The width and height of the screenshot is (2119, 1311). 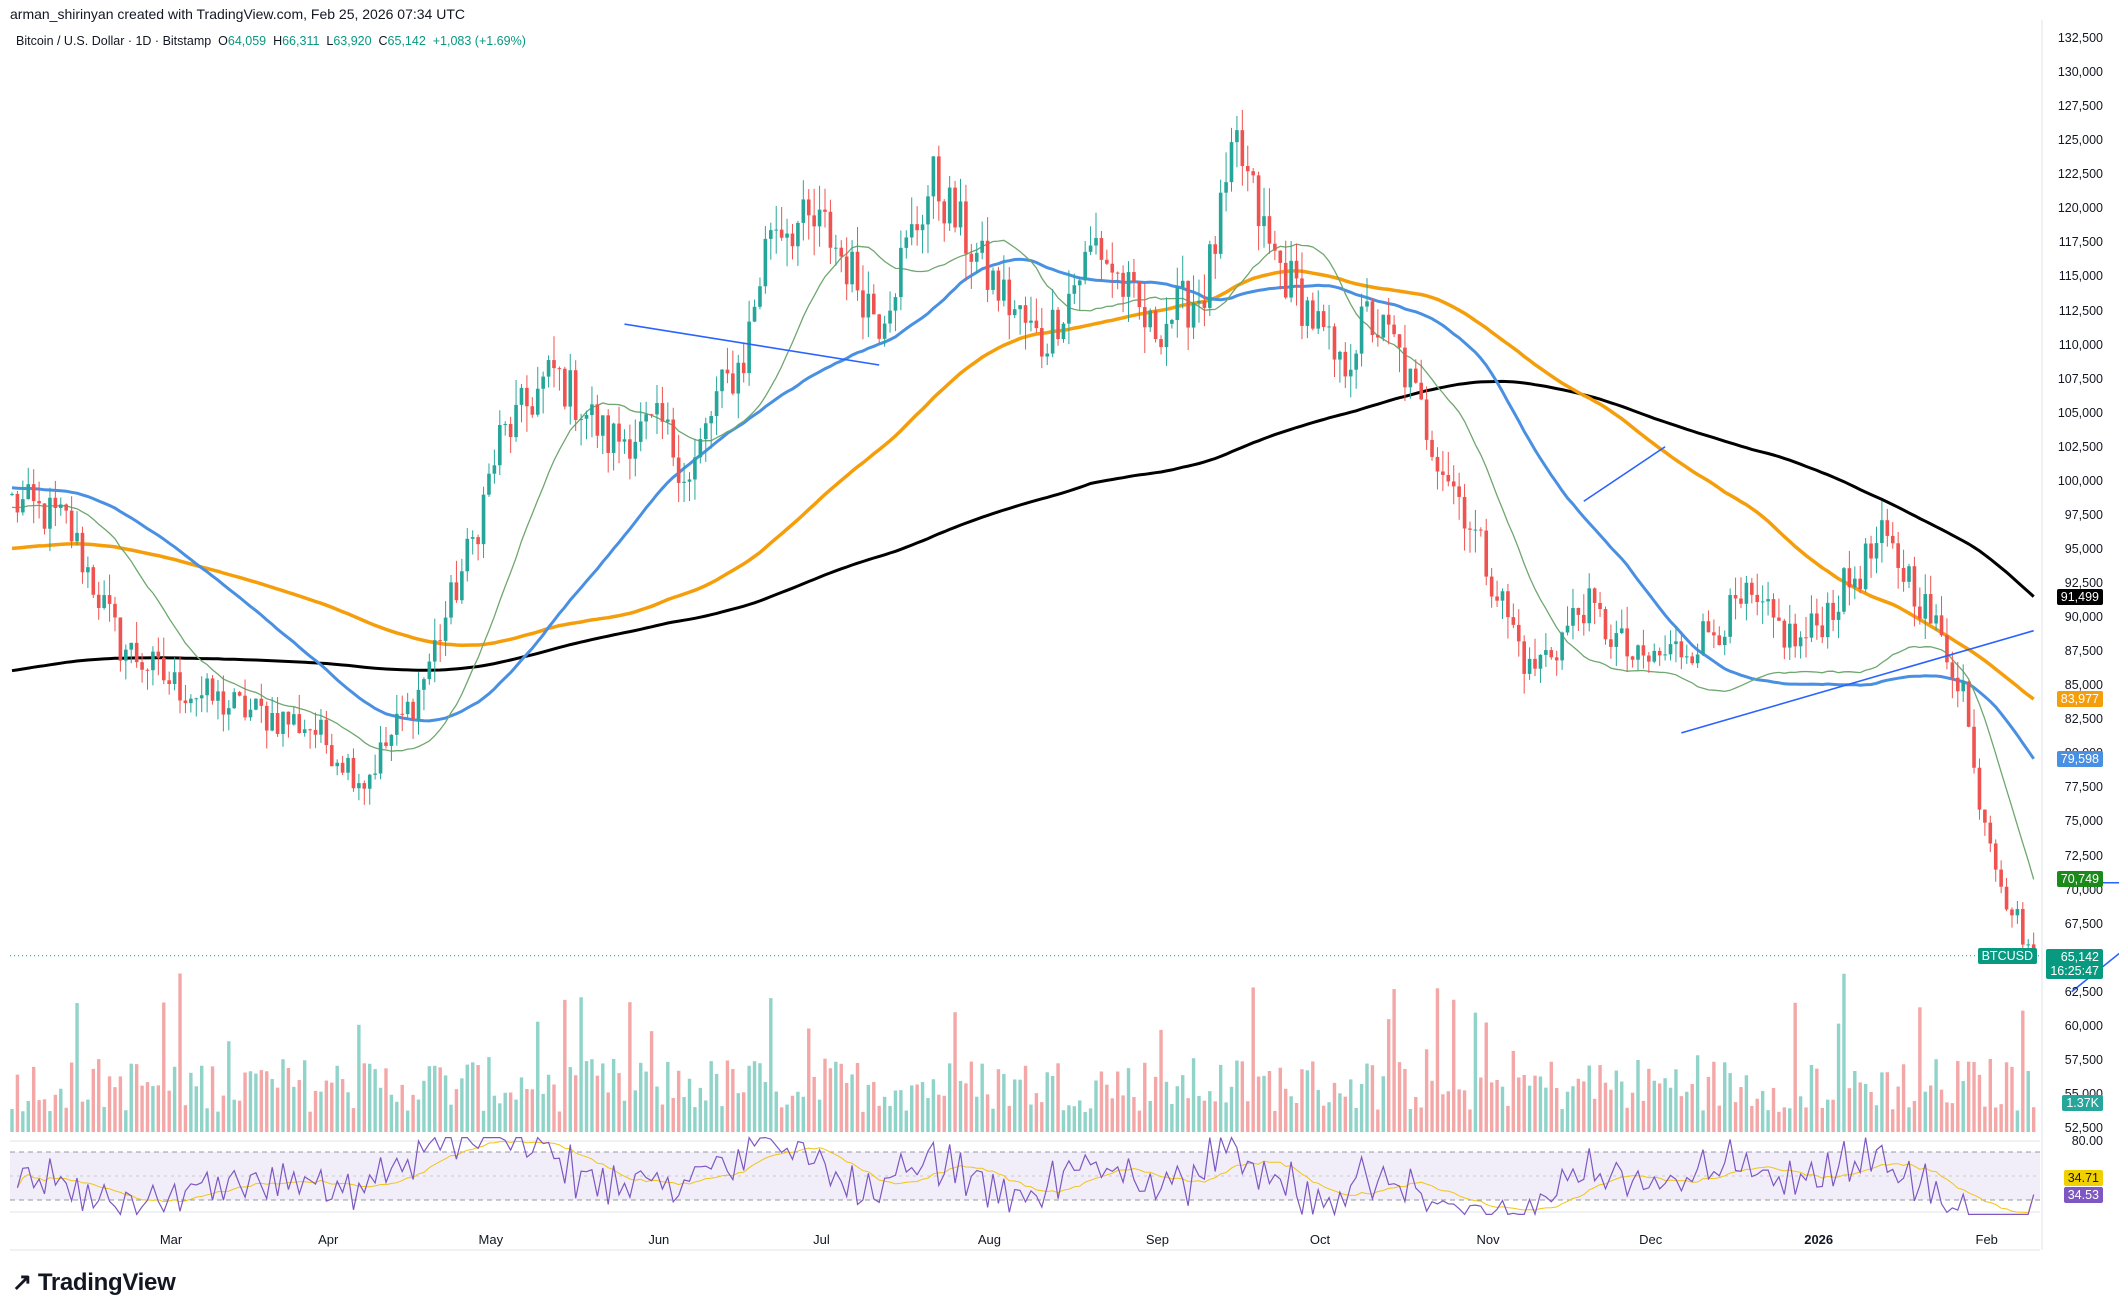 I want to click on ohlc-open: 64,059, so click(x=247, y=41).